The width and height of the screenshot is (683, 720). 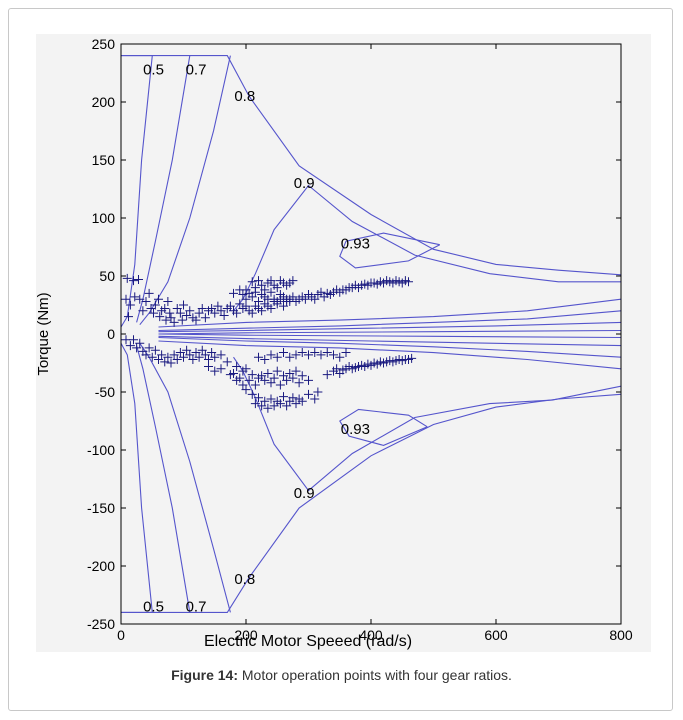 I want to click on x-tick-label-1: 200, so click(x=246, y=635).